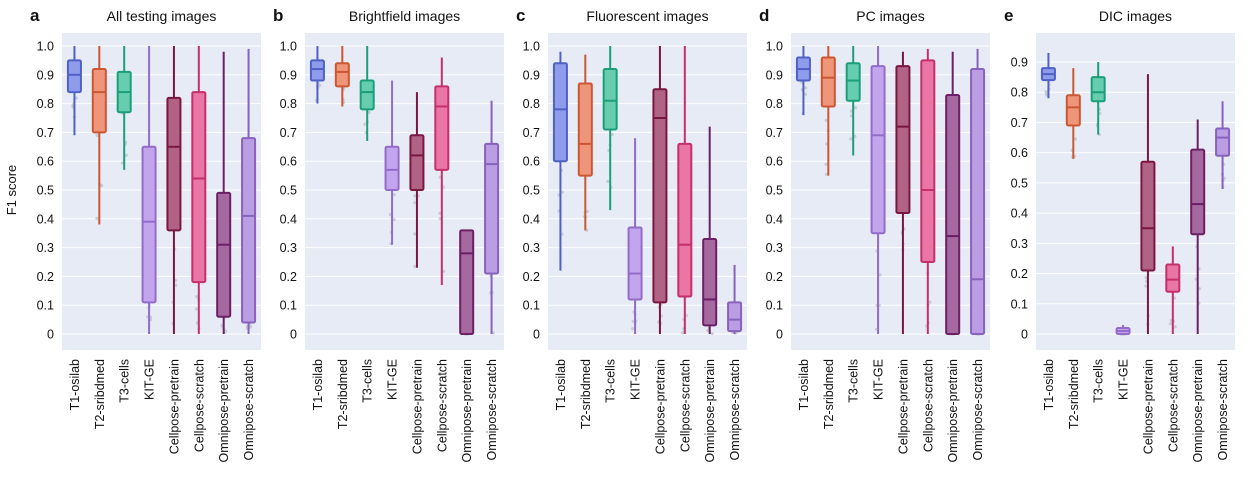 The image size is (1260, 482). What do you see at coordinates (1008, 15) in the screenshot?
I see `panel-letter: e` at bounding box center [1008, 15].